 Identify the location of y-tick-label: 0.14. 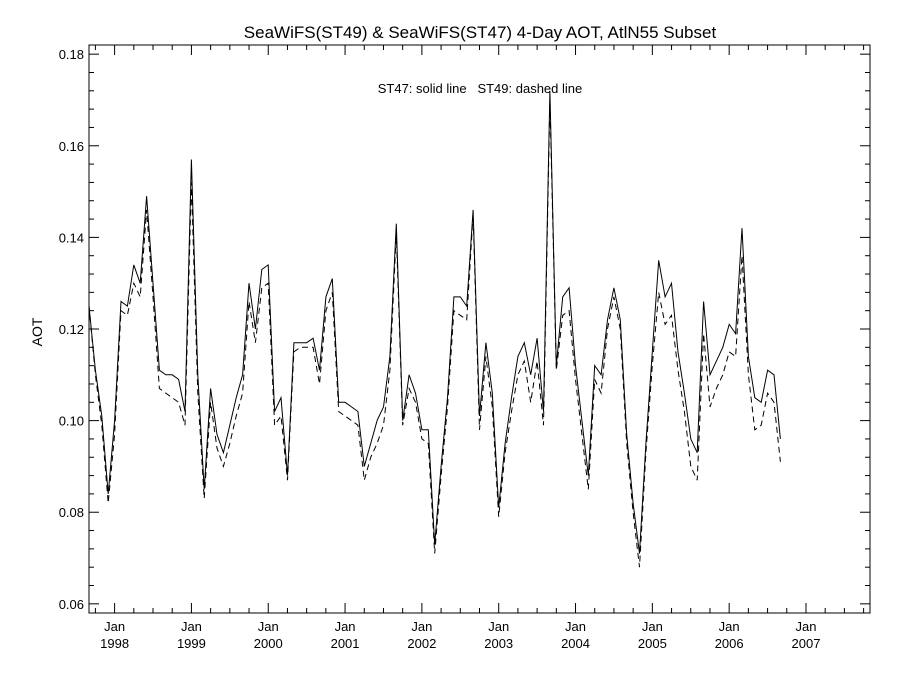
(71, 237).